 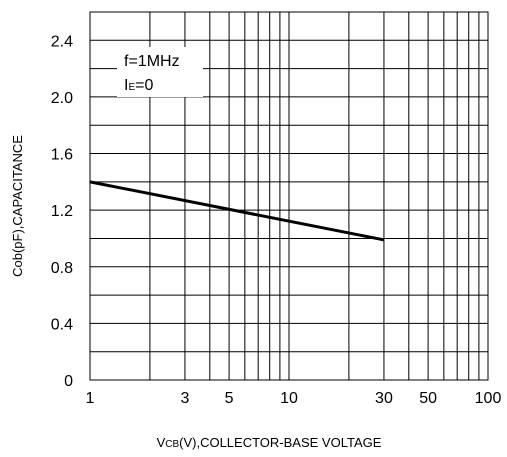 What do you see at coordinates (62, 98) in the screenshot?
I see `y-tick-label: 2.0` at bounding box center [62, 98].